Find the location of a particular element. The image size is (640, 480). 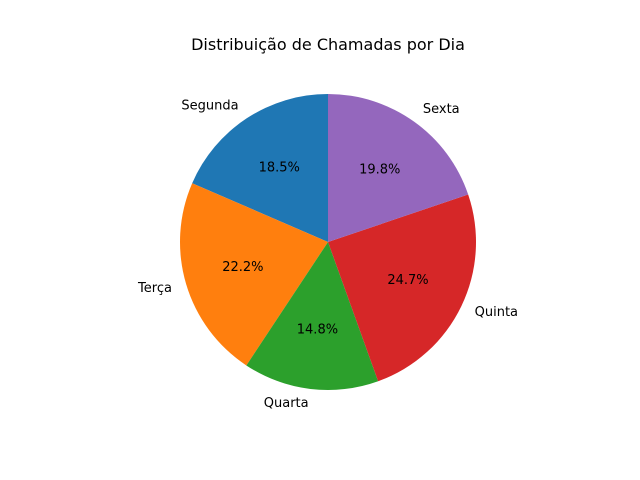

category-label-quarta: Quarta is located at coordinates (286, 403).